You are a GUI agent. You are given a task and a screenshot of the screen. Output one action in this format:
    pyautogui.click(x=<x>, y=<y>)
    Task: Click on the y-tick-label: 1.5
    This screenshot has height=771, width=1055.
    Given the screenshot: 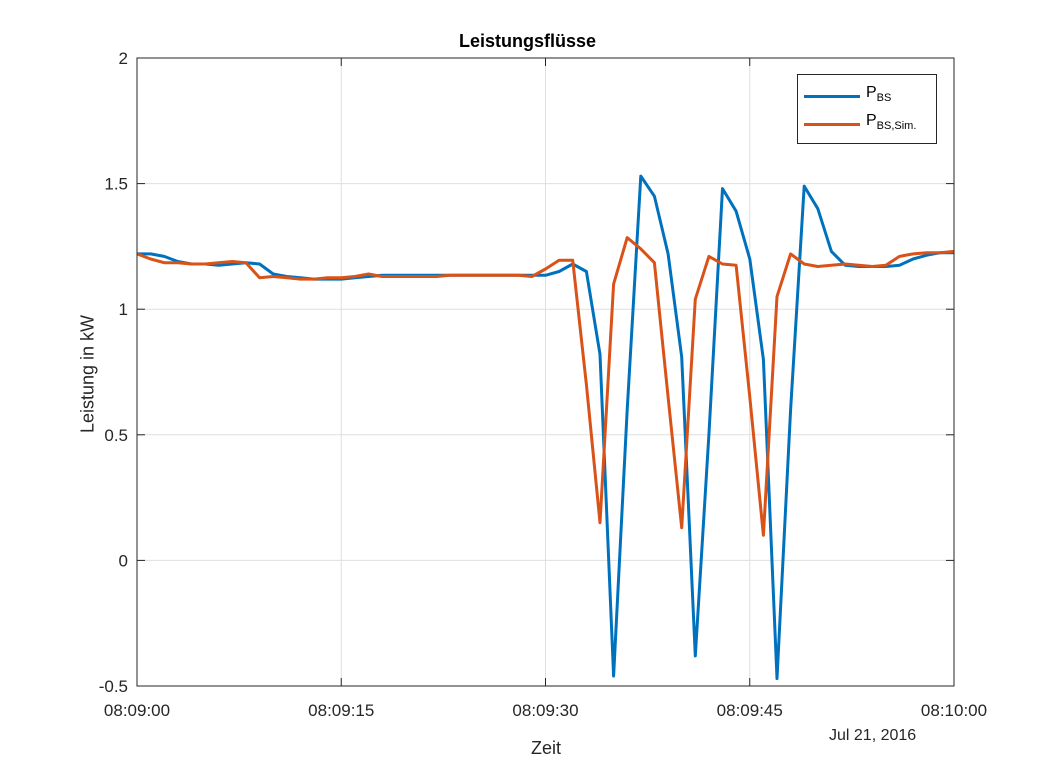 What is the action you would take?
    pyautogui.click(x=116, y=184)
    